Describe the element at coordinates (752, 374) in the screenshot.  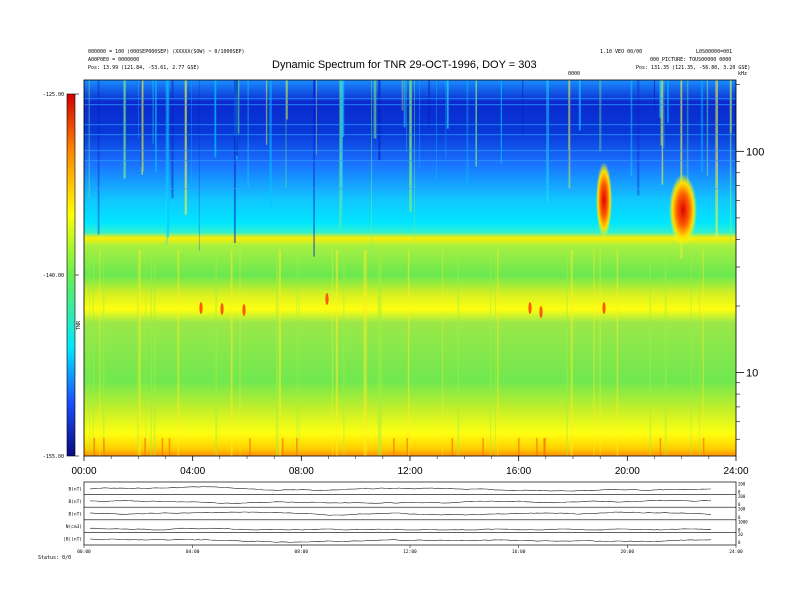
I see `frequency-tick-label: 10` at that location.